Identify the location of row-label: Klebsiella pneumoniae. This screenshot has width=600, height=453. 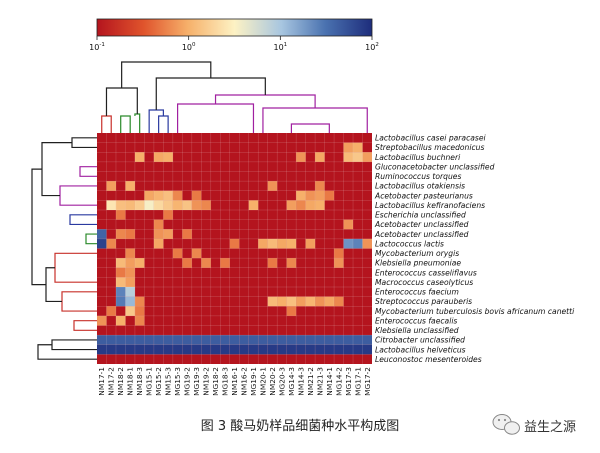
(418, 263).